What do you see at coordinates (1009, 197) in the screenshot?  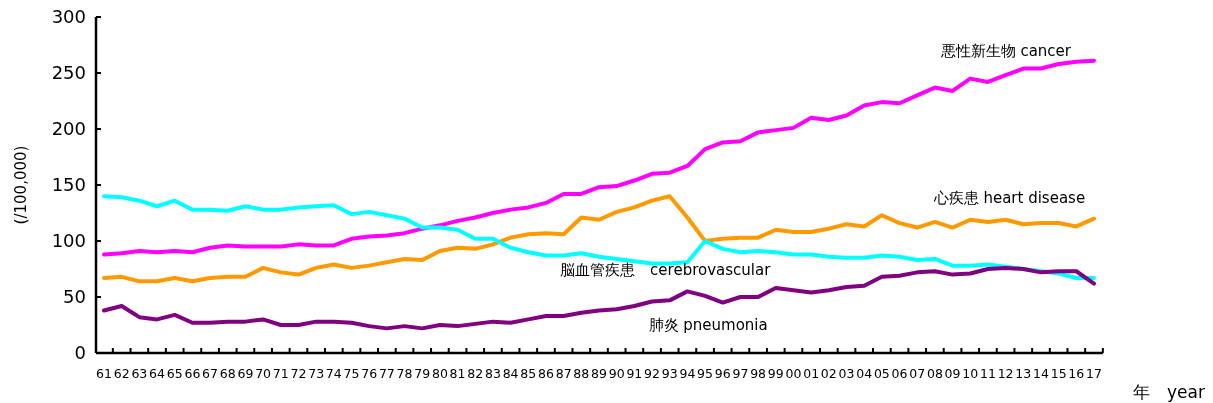 I see `series-label: 心疾患 heart disease` at bounding box center [1009, 197].